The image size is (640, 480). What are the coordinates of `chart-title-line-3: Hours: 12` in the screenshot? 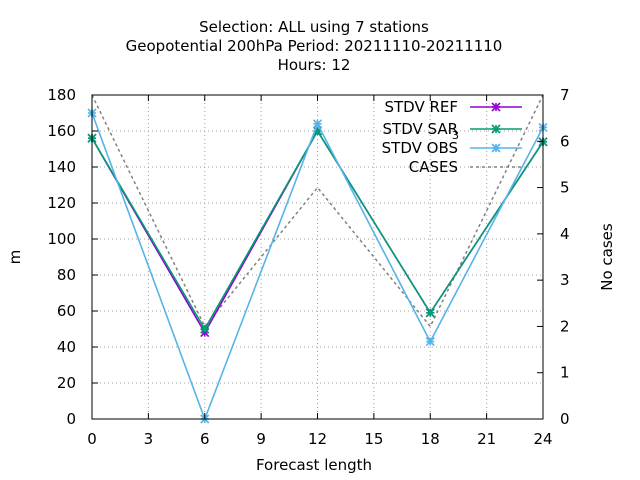 It's located at (314, 65).